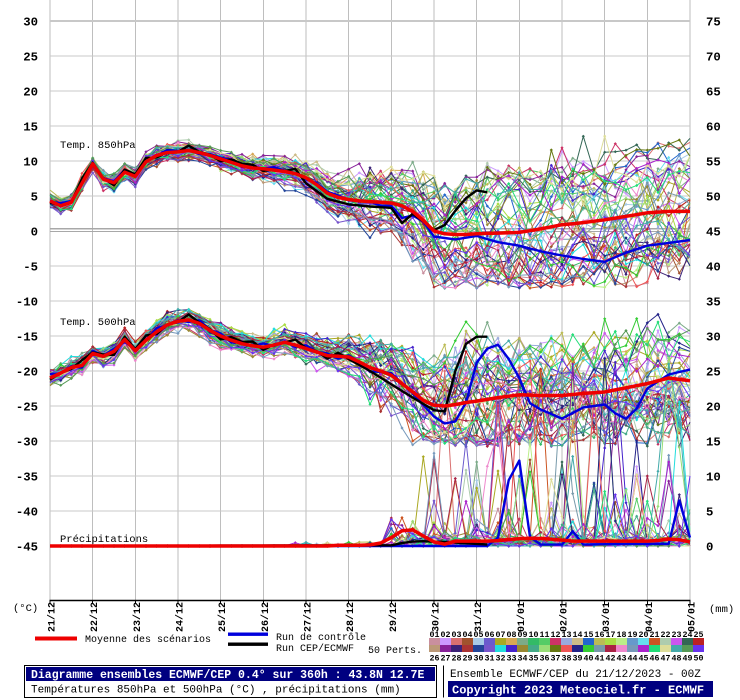 The width and height of the screenshot is (740, 700). Describe the element at coordinates (677, 659) in the screenshot. I see `svg-text: 48` at that location.